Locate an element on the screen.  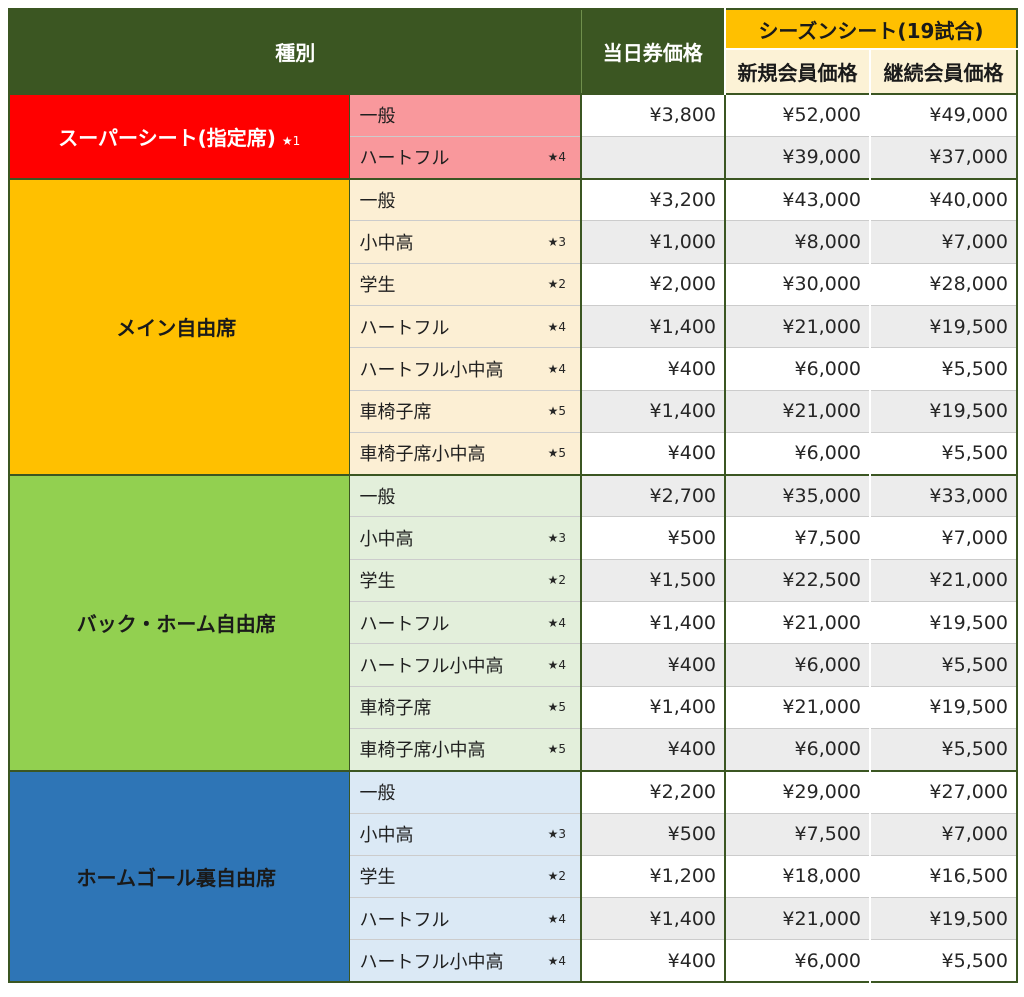
renewal-member-price-cell: ¥16,500 is located at coordinates (943, 877).